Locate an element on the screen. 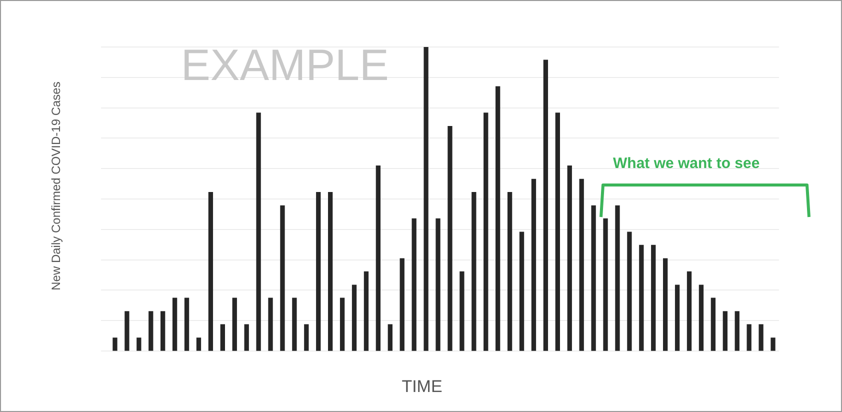 This screenshot has width=842, height=412. y-axis-title: New Daily Confirmed COVID-19 Cases is located at coordinates (56, 186).